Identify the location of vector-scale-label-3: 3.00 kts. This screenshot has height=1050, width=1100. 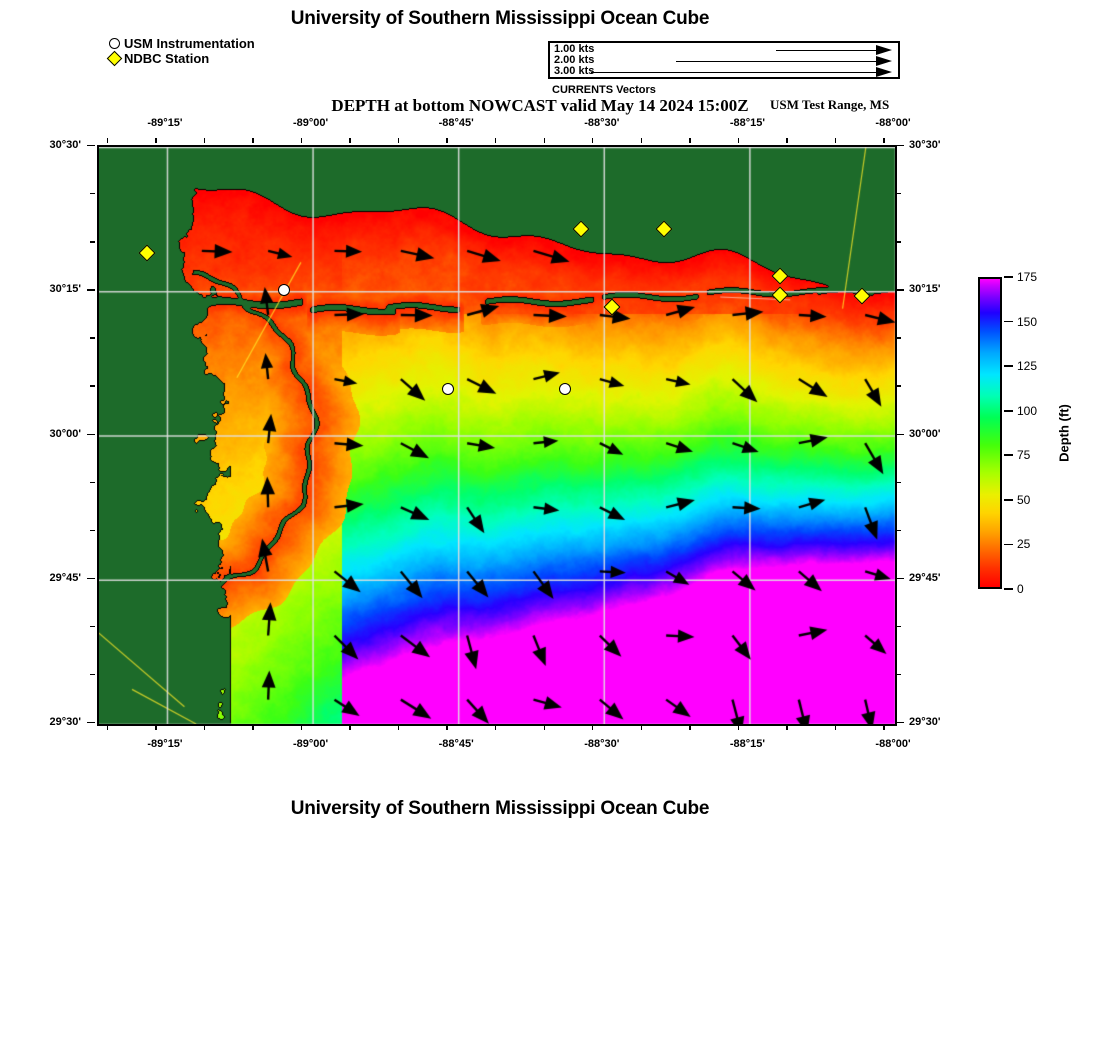
(574, 71).